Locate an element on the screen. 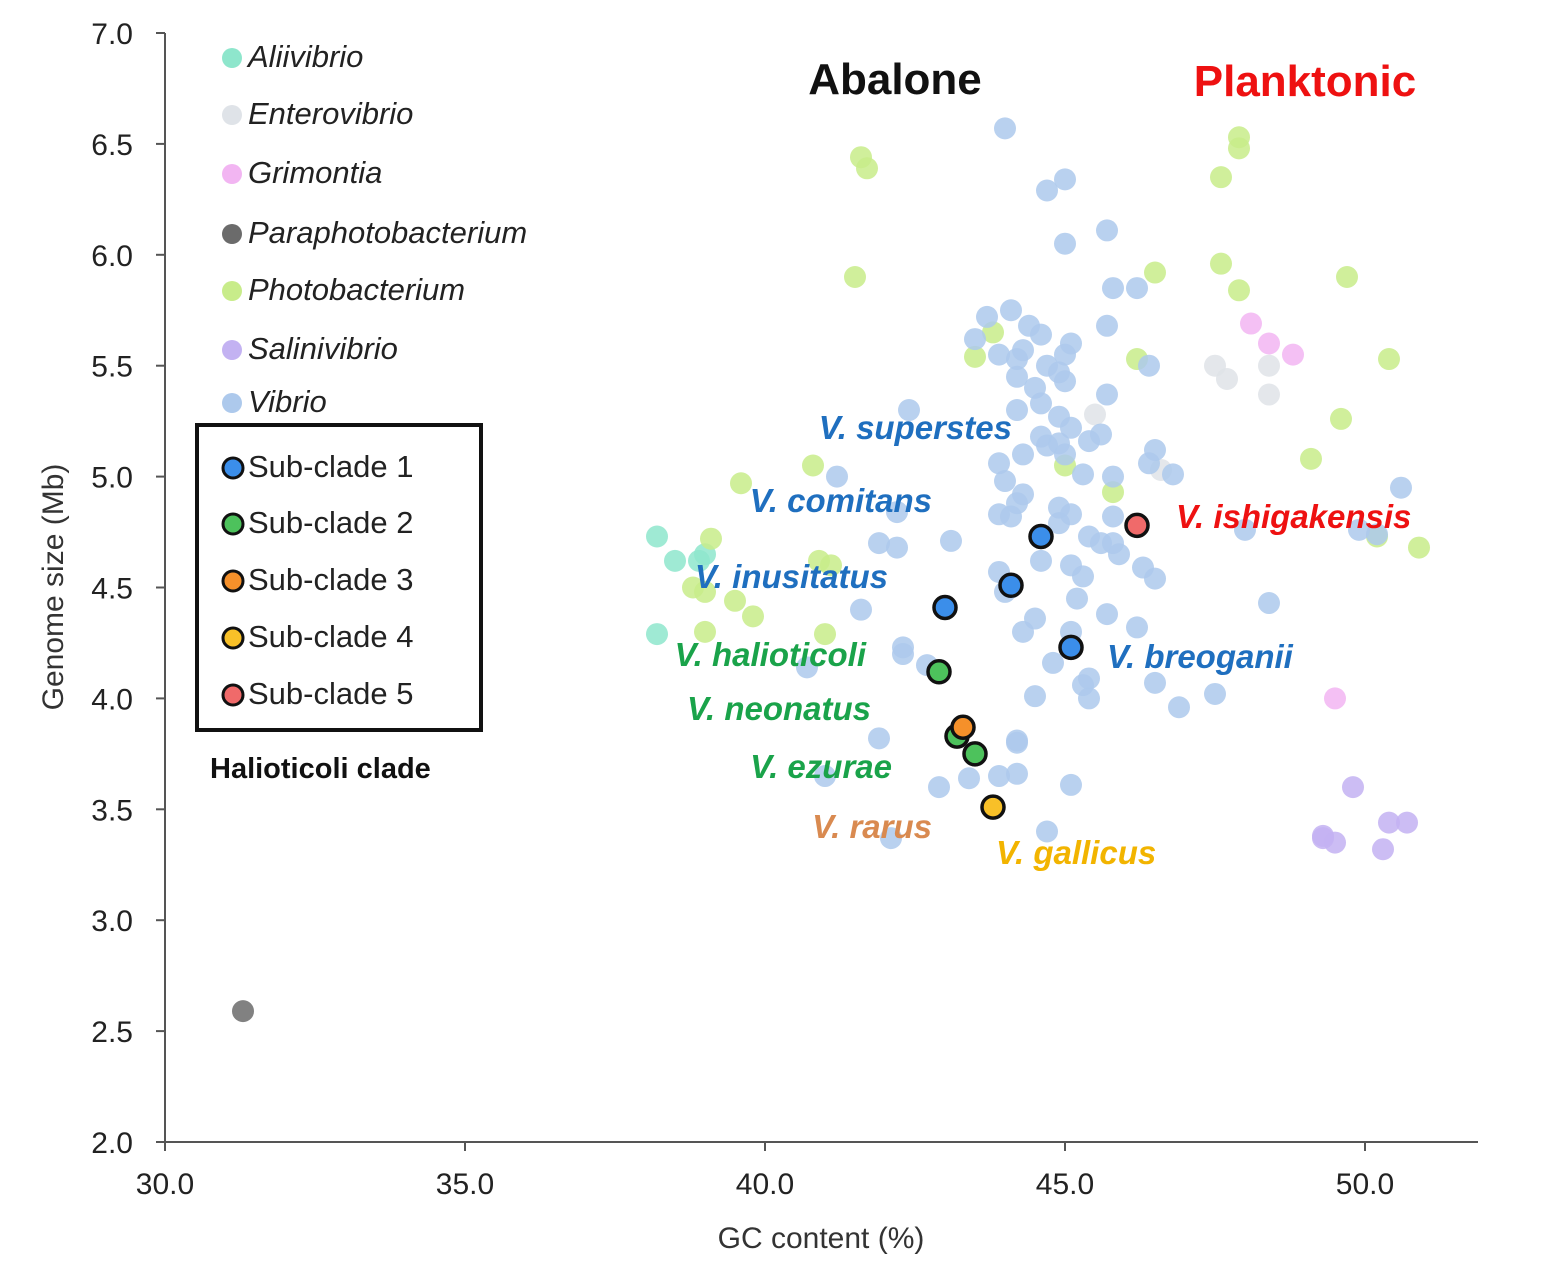  annotation-v-neonatus: V. neonatus is located at coordinates (779, 708).